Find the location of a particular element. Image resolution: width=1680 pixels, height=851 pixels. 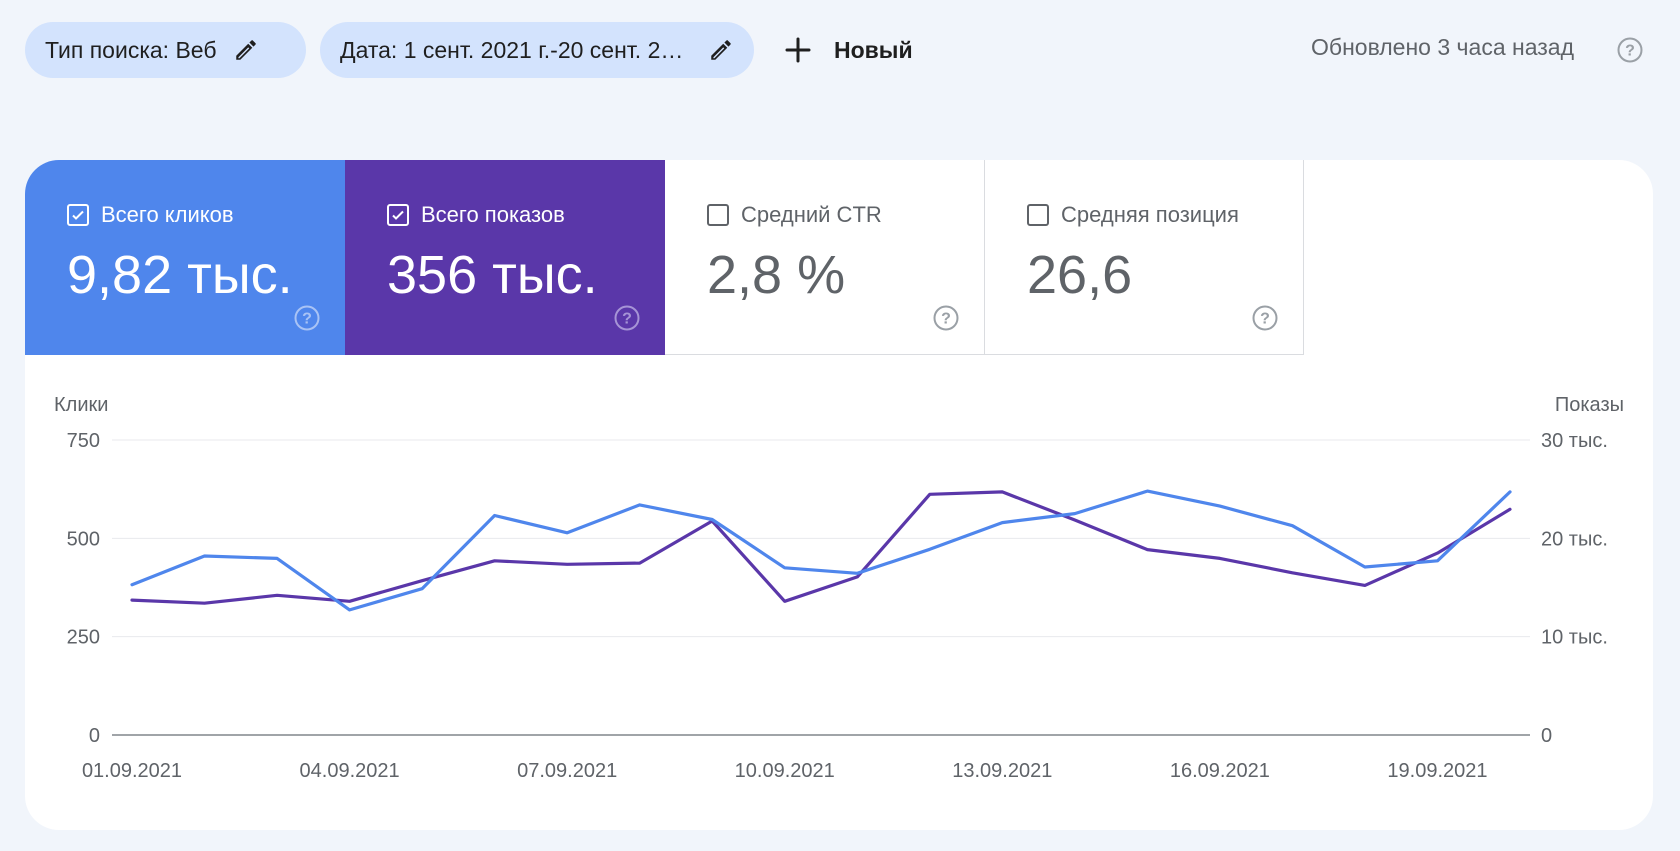

search-type-chip: Тип поиска: Веб is located at coordinates (165, 50).